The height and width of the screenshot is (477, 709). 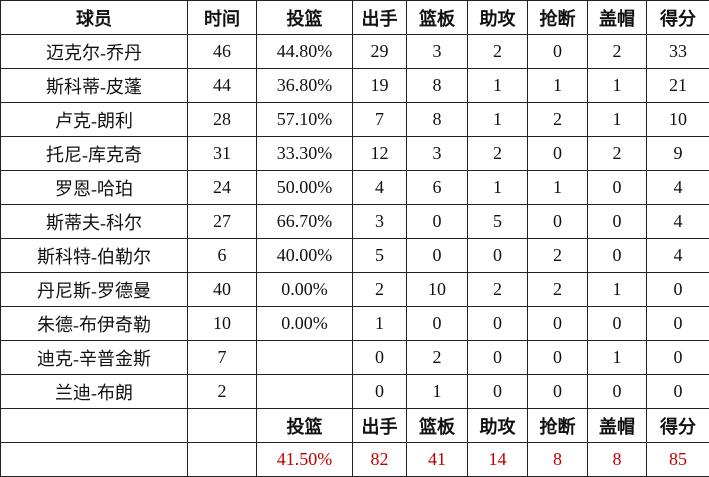 I want to click on table-row-cell: 44.80%, so click(x=305, y=52).